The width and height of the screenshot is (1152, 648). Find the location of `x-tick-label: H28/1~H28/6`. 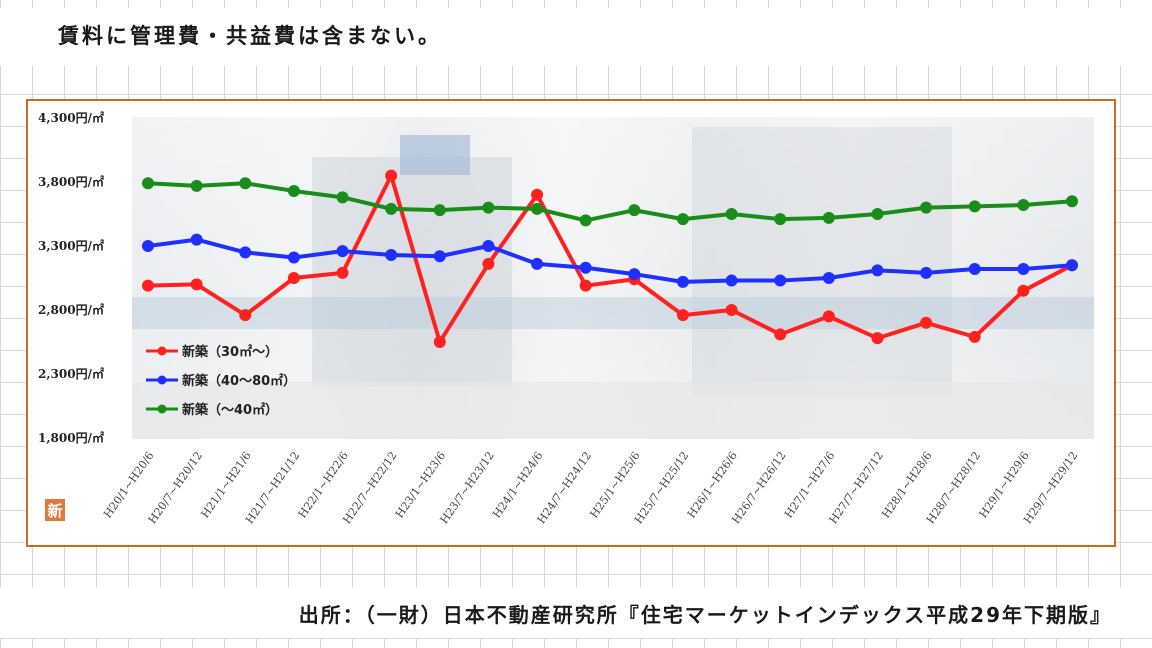

x-tick-label: H28/1~H28/6 is located at coordinates (906, 484).